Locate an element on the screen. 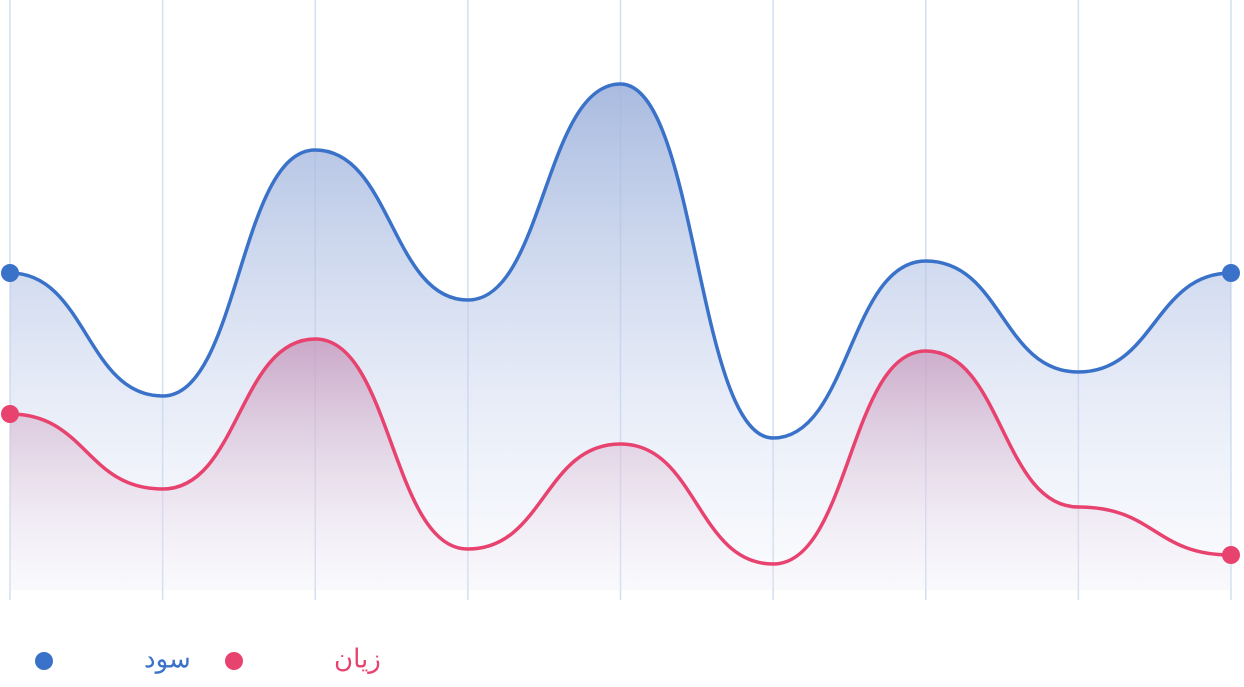 This screenshot has width=1244, height=687. legend-label: سود is located at coordinates (167, 660).